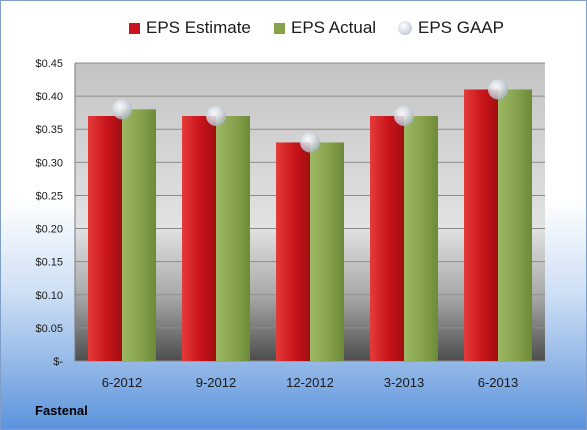 The image size is (587, 430). Describe the element at coordinates (122, 382) in the screenshot. I see `x-tick-label: 6-2012` at that location.